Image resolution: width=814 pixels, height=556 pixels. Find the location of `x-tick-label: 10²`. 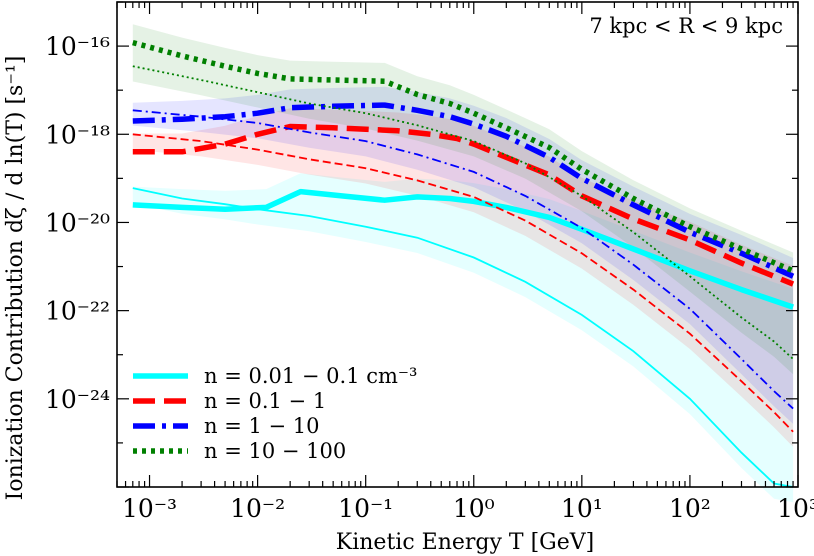

x-tick-label: 10² is located at coordinates (690, 508).